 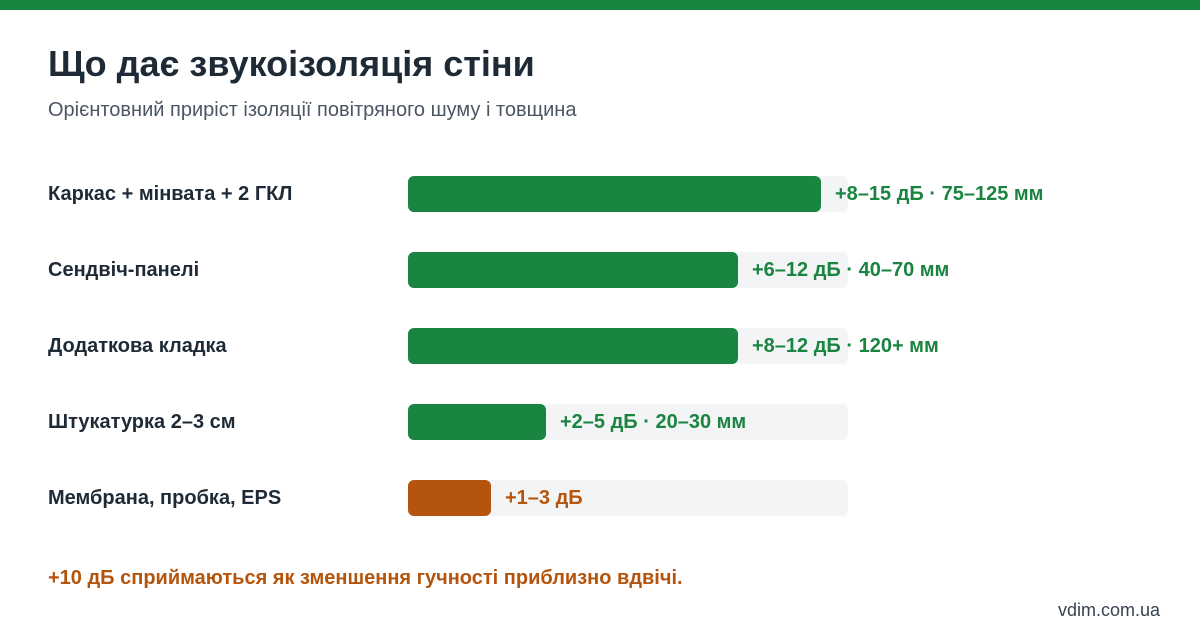 What do you see at coordinates (137, 346) in the screenshot?
I see `category-label: Додаткова кладка` at bounding box center [137, 346].